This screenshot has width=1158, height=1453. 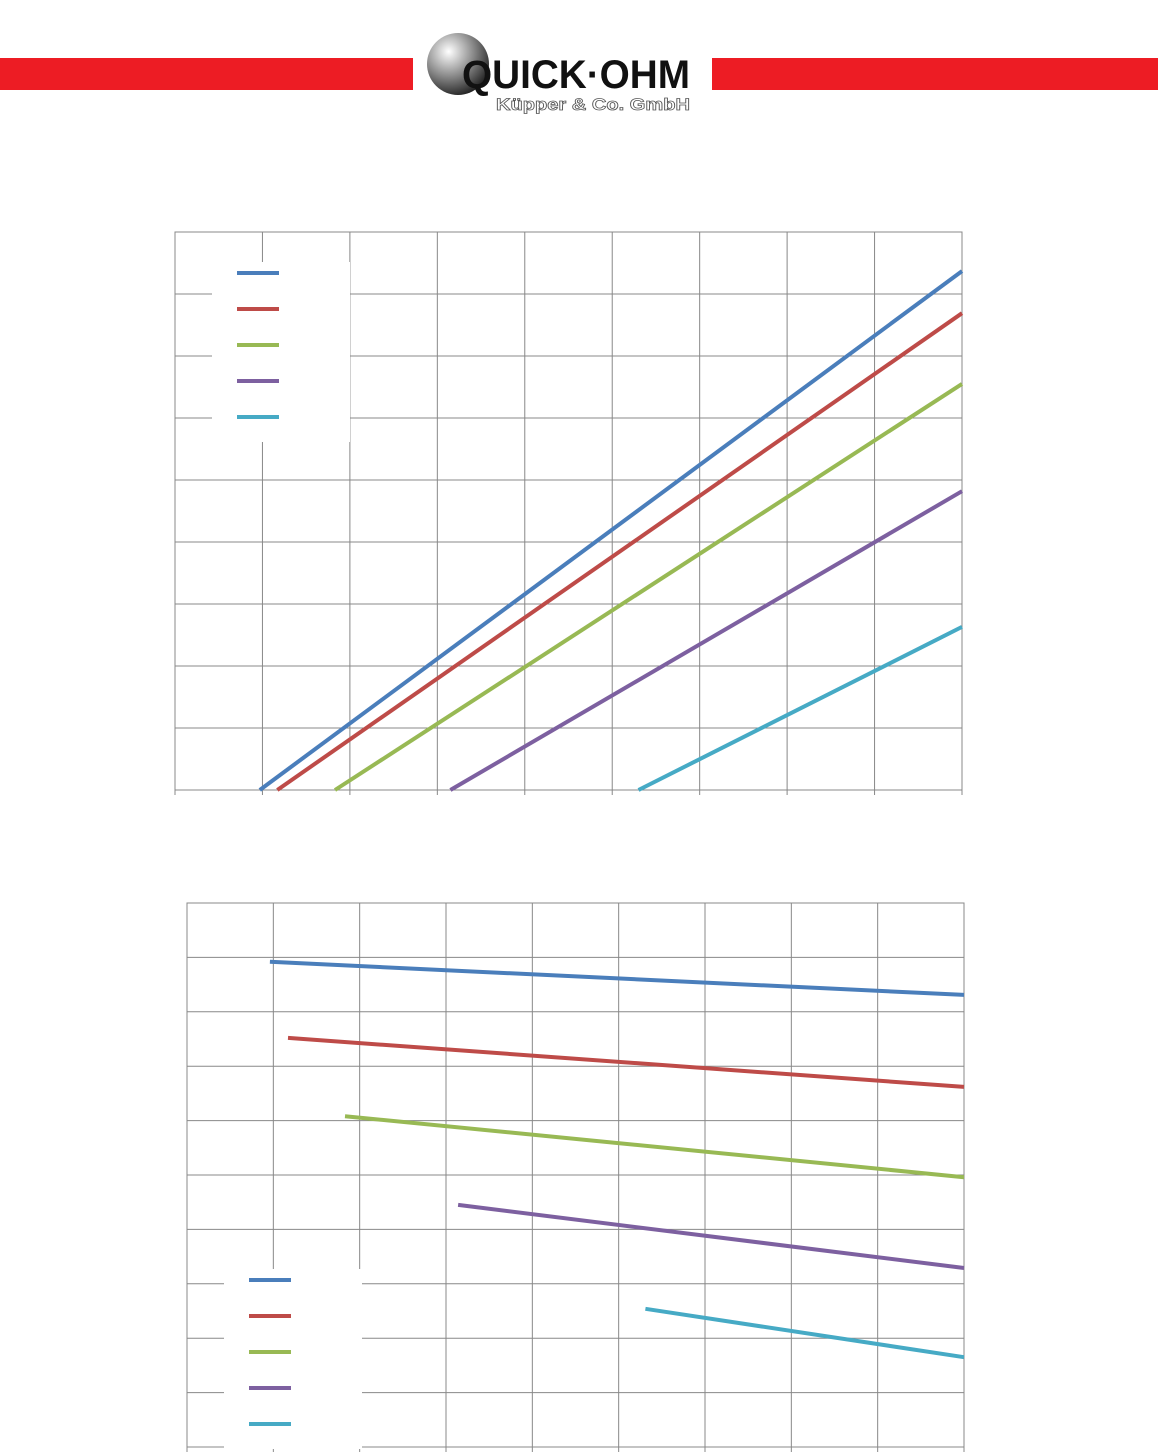 What do you see at coordinates (576, 75) in the screenshot?
I see `logo-text: QUICK·OHM` at bounding box center [576, 75].